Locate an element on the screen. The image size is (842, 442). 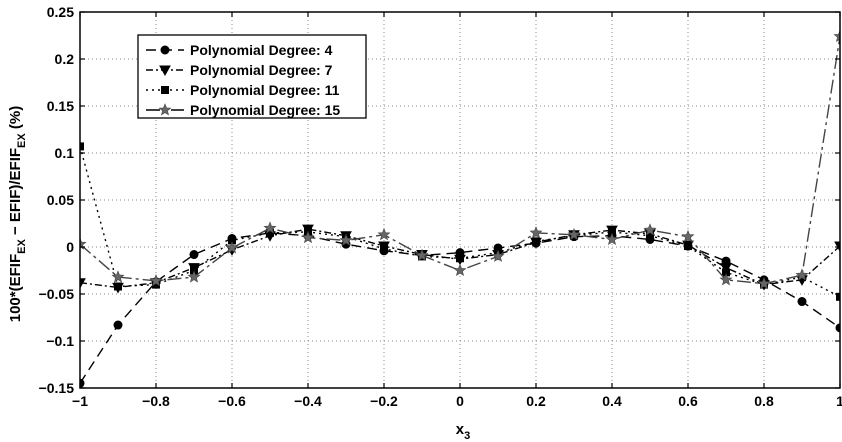
legend-entry: Polynomial Degree: 4 is located at coordinates (239, 50).